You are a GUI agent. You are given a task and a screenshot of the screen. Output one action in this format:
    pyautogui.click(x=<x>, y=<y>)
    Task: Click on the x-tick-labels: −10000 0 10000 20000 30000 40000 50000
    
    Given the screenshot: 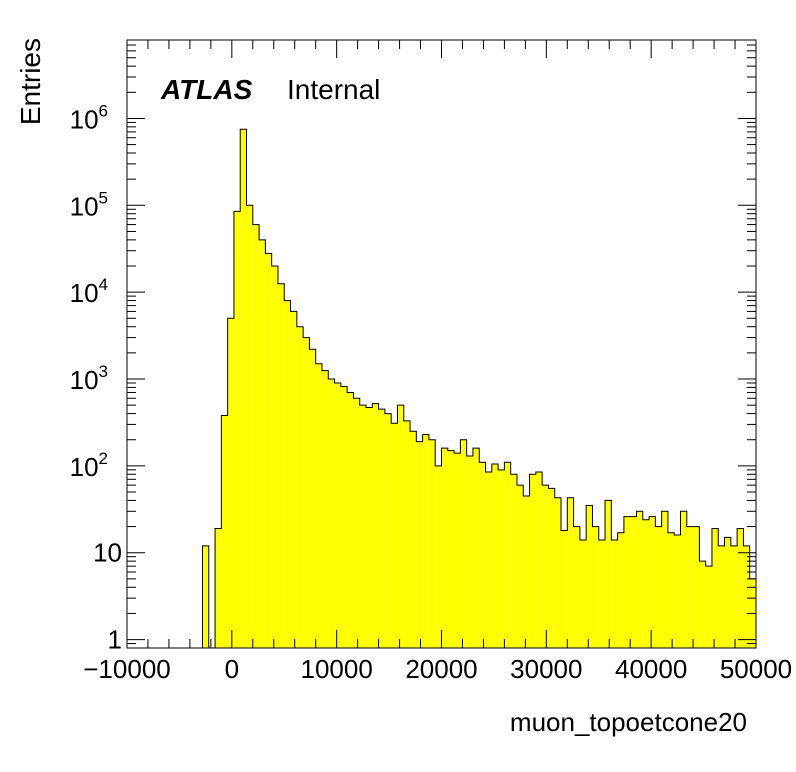 What is the action you would take?
    pyautogui.click(x=437, y=669)
    